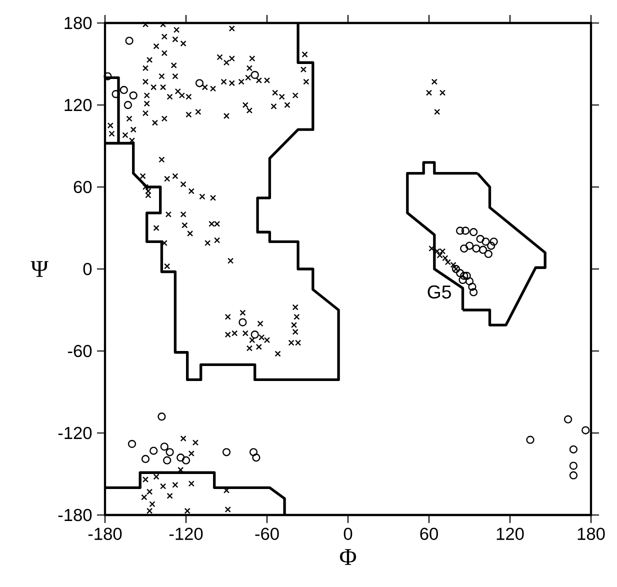 The image size is (617, 587). What do you see at coordinates (78, 105) in the screenshot?
I see `y-tick-label: 120` at bounding box center [78, 105].